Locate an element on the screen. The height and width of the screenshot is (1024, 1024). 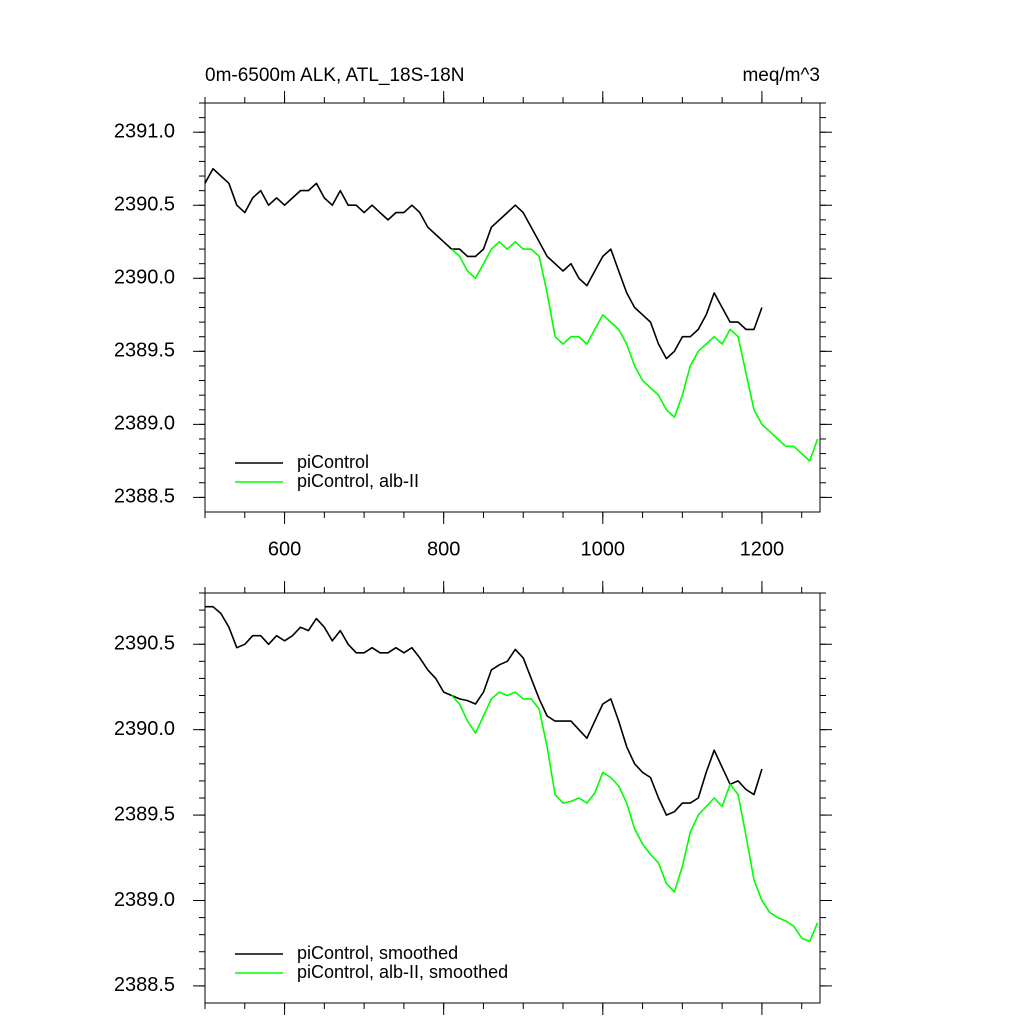
legend-label: piControl is located at coordinates (333, 462).